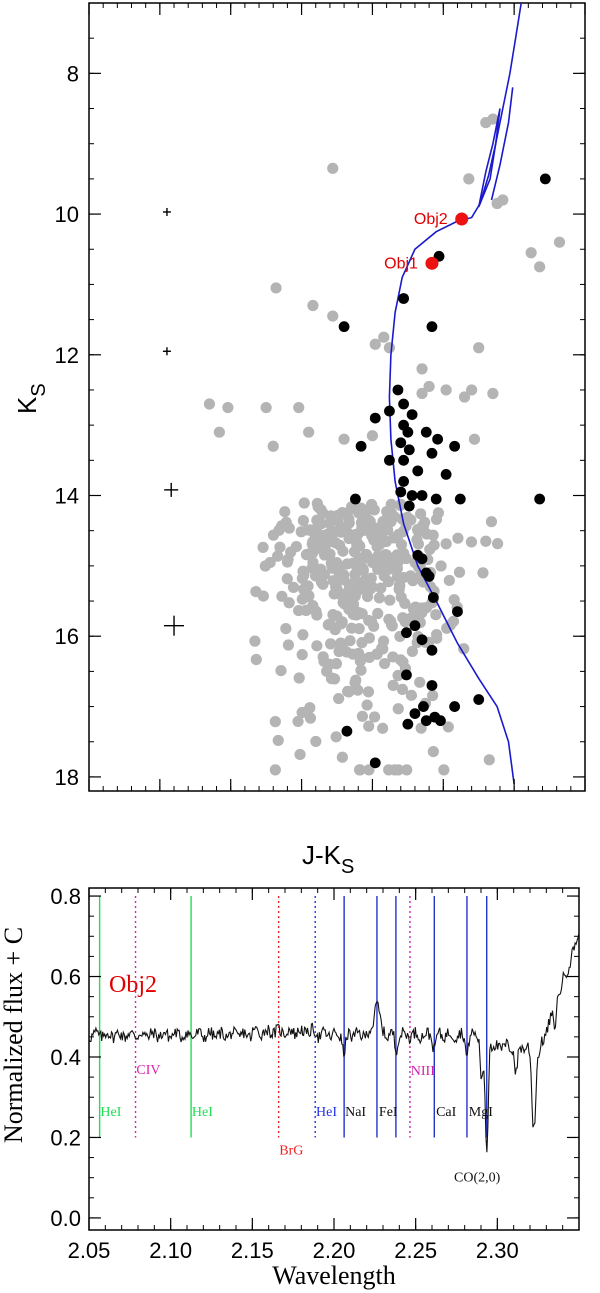  I want to click on highlight-point-obj2, so click(462, 219).